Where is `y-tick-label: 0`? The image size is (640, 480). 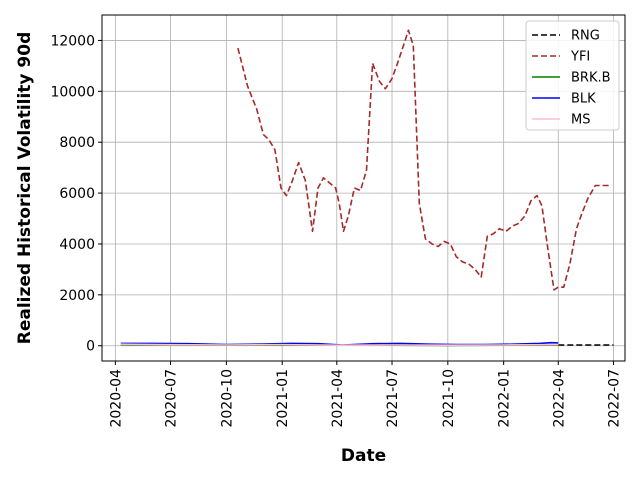
y-tick-label: 0 is located at coordinates (90, 347).